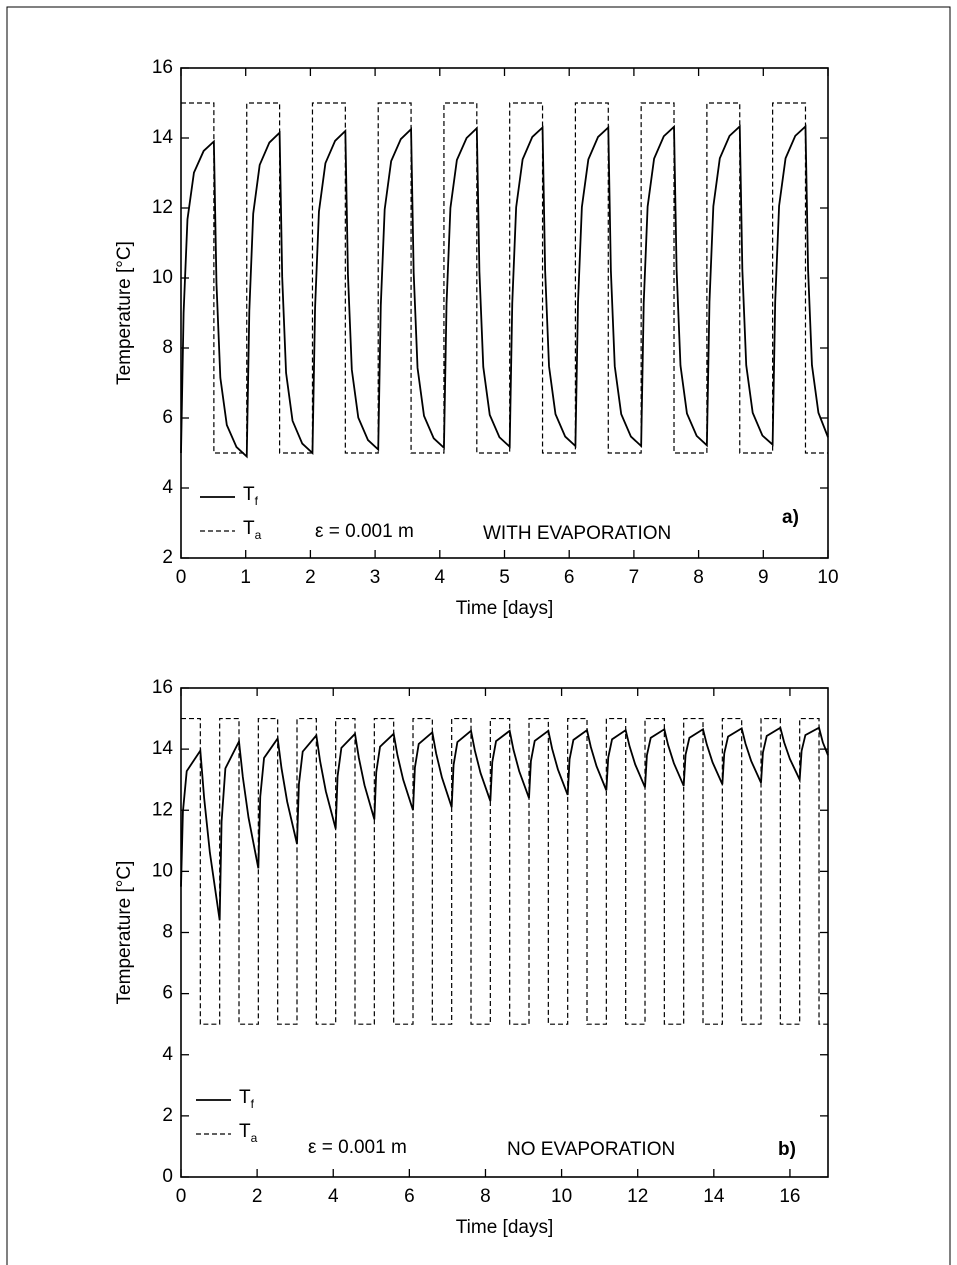 This screenshot has width=957, height=1265. Describe the element at coordinates (504, 823) in the screenshot. I see `series-line` at that location.